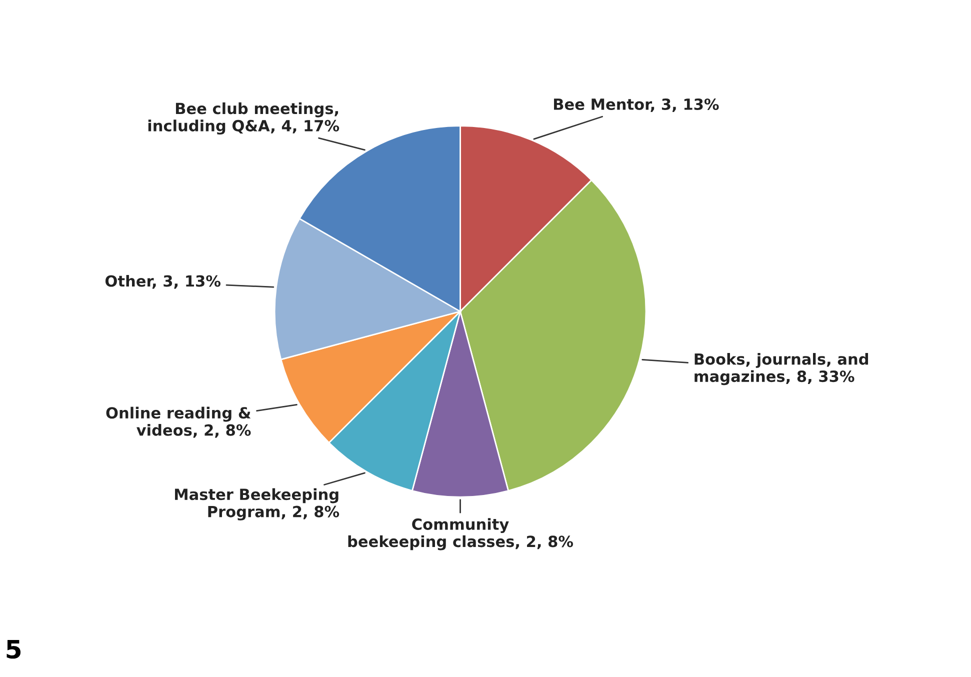 This screenshot has width=971, height=677. I want to click on slice-label: Books, journals, and magazines, 8, 33%, so click(781, 369).